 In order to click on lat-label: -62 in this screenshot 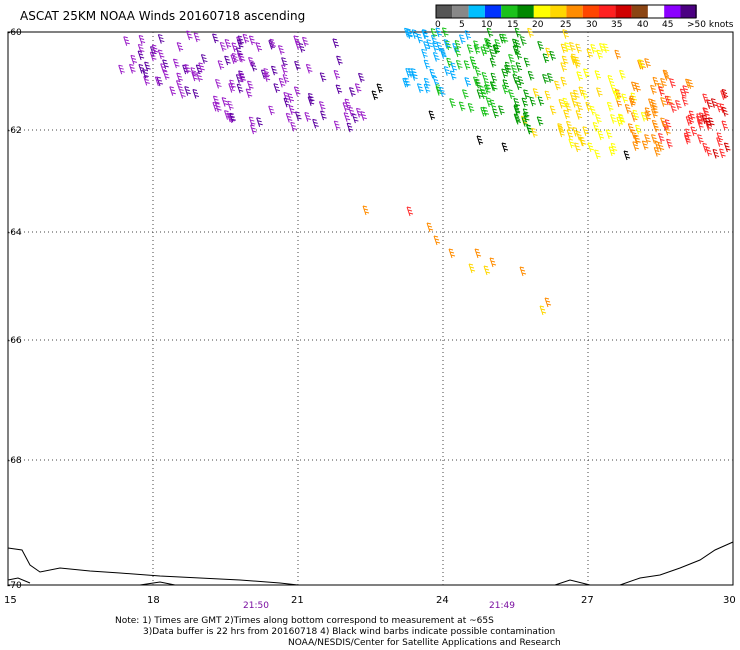, I will do `click(14, 131)`.